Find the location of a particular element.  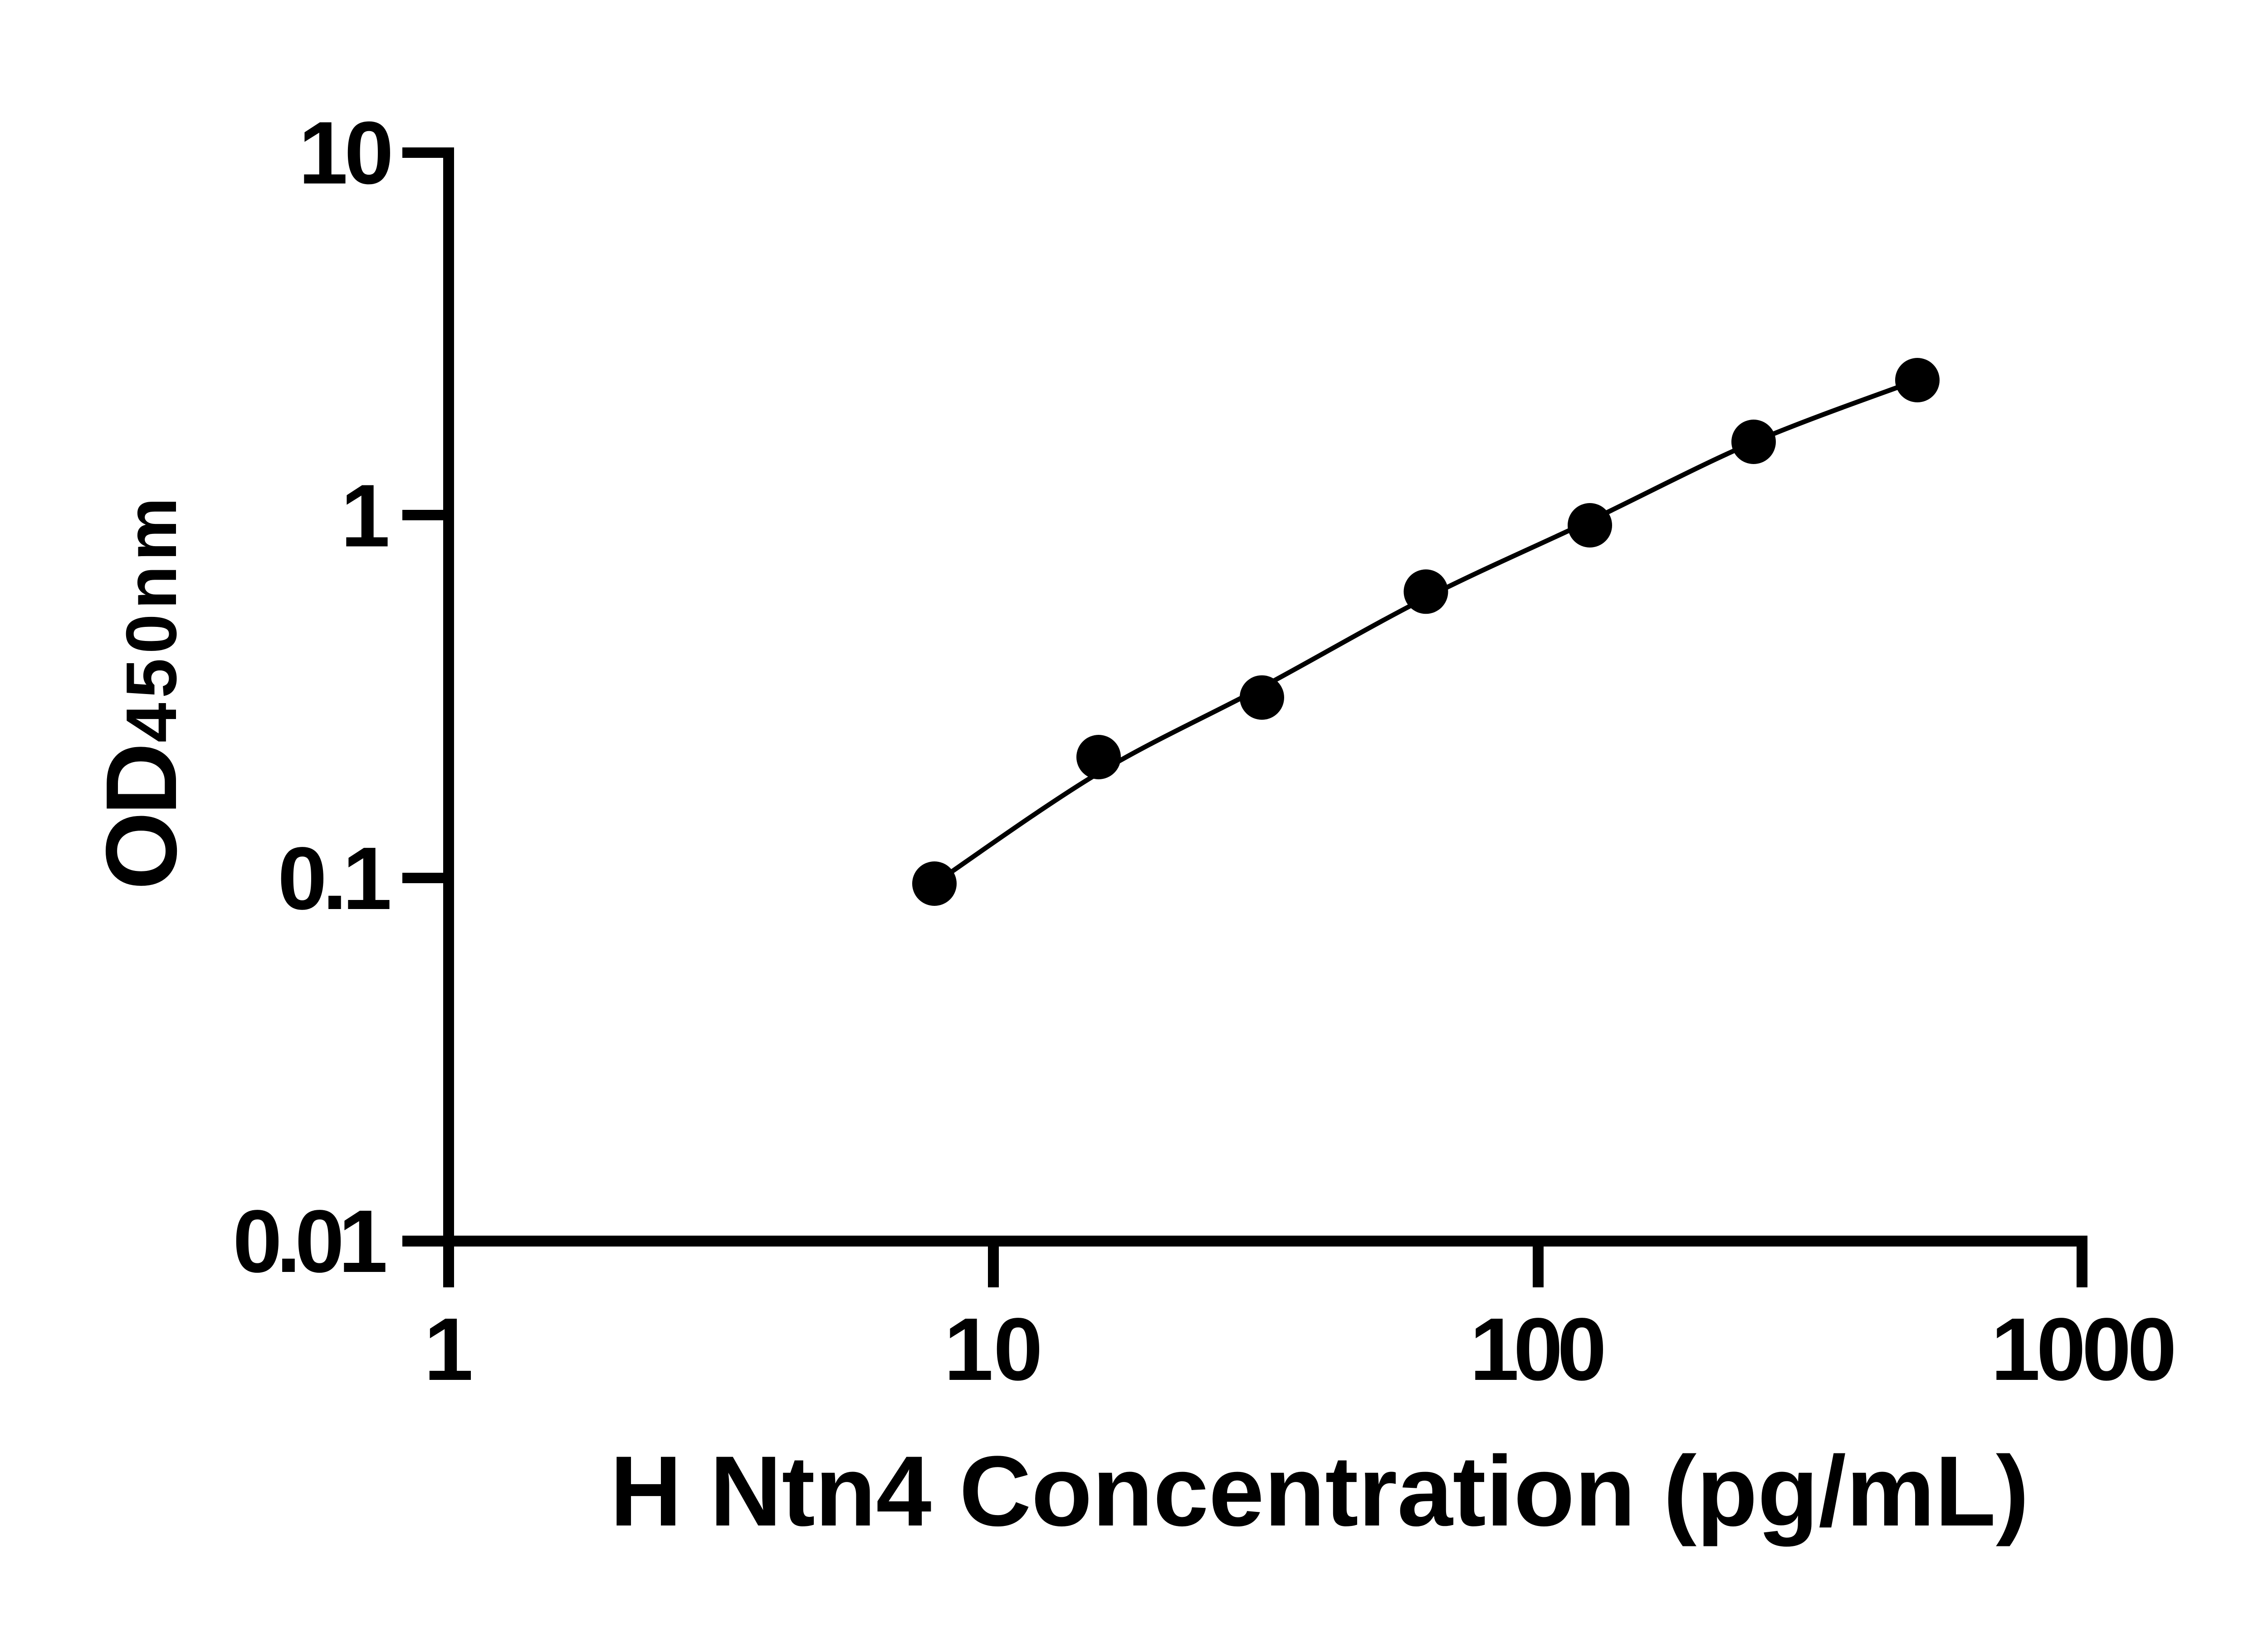

svg-text: OD450nm is located at coordinates (141, 691).